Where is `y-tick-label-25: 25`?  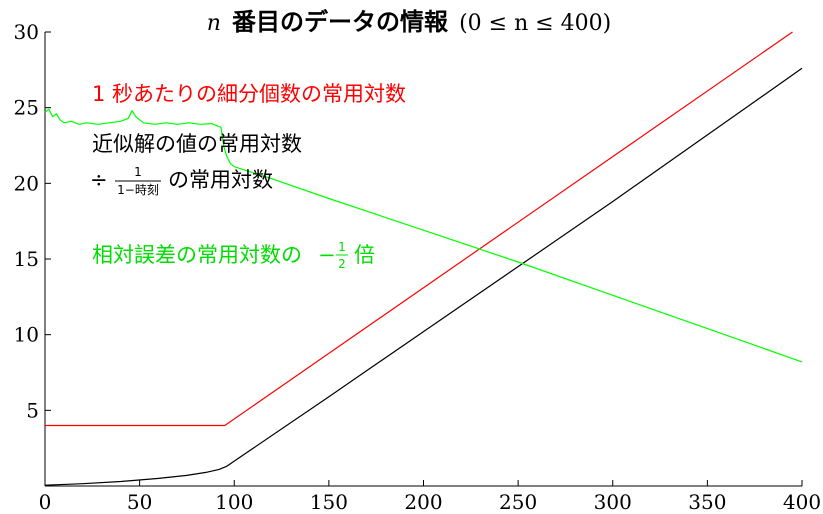 y-tick-label-25: 25 is located at coordinates (26, 108).